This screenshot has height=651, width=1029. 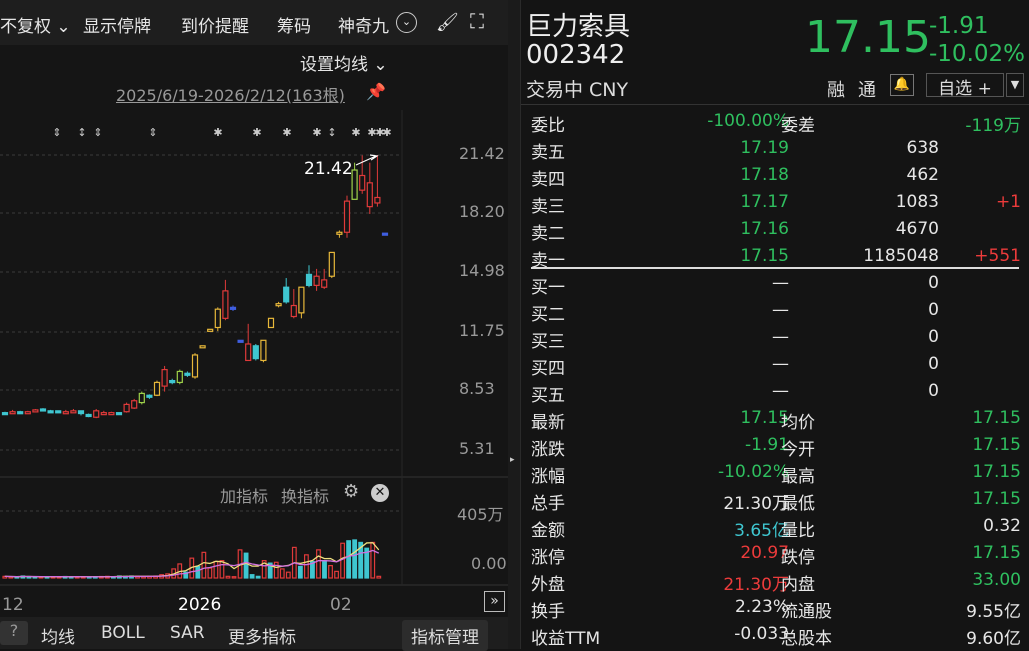 I want to click on label: 金额, so click(x=548, y=531).